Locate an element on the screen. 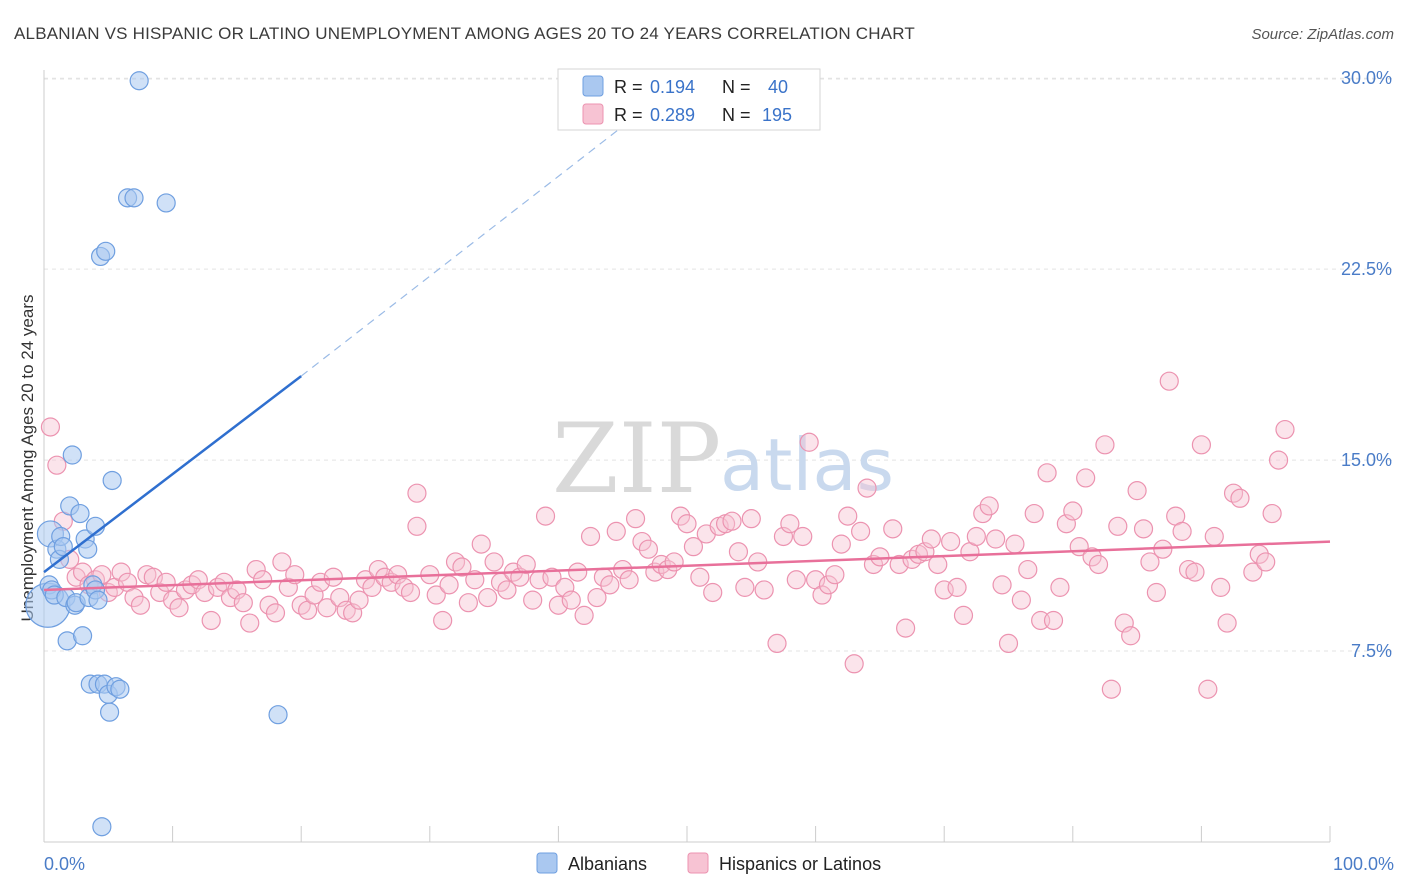 This screenshot has width=1406, height=892. legend-n-value-2: 195 is located at coordinates (777, 115).